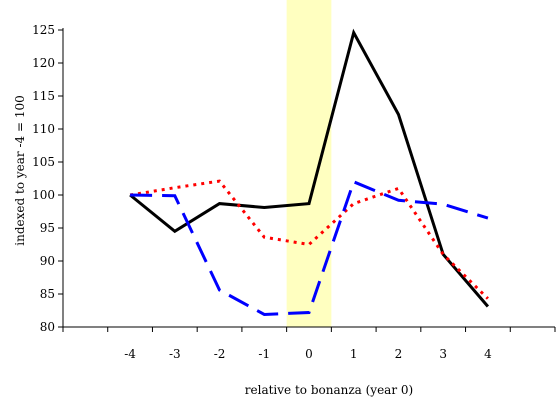  What do you see at coordinates (43, 162) in the screenshot?
I see `y-tick-label: 105` at bounding box center [43, 162].